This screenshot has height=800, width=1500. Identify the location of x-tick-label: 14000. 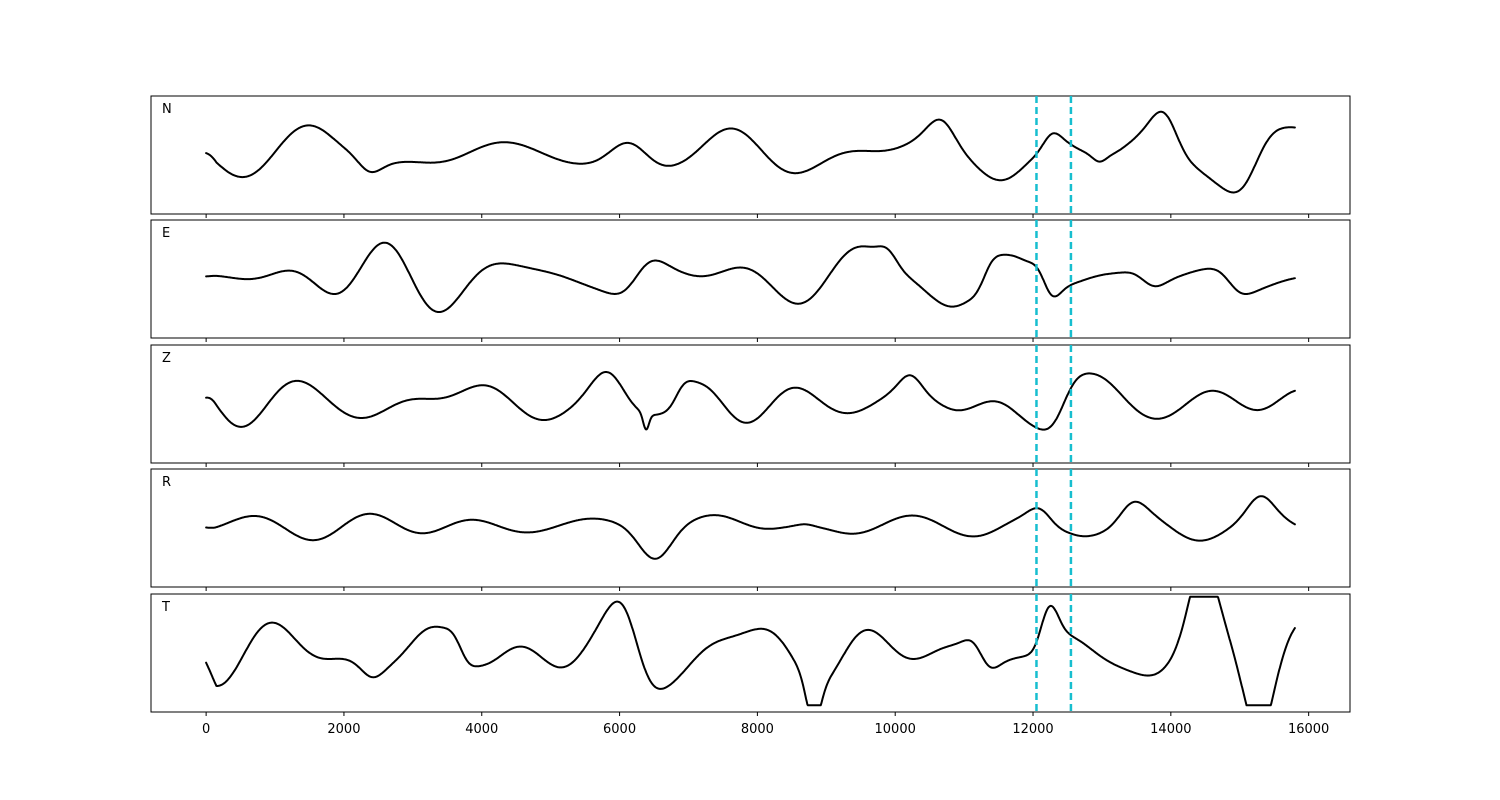
(1170, 729).